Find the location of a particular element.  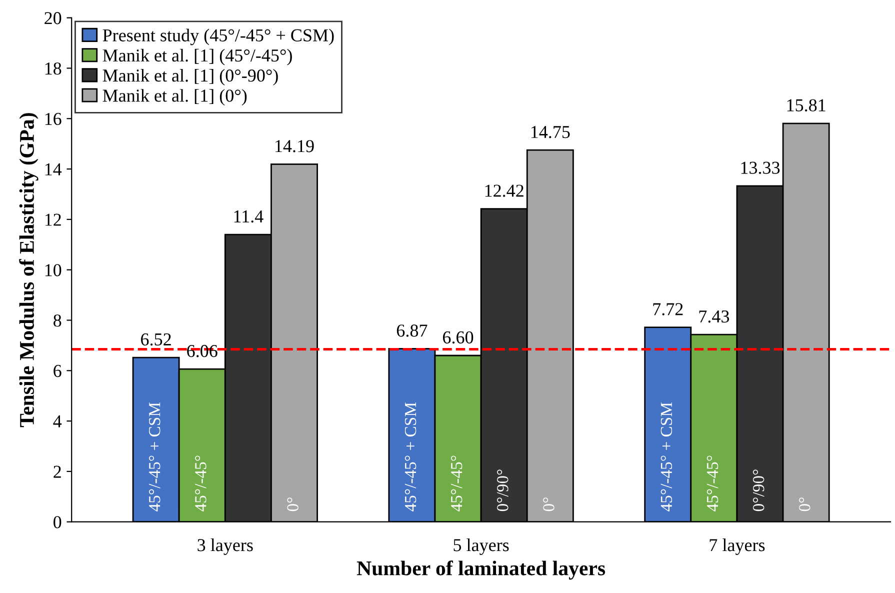

y-tick-label: 0 is located at coordinates (58, 522).